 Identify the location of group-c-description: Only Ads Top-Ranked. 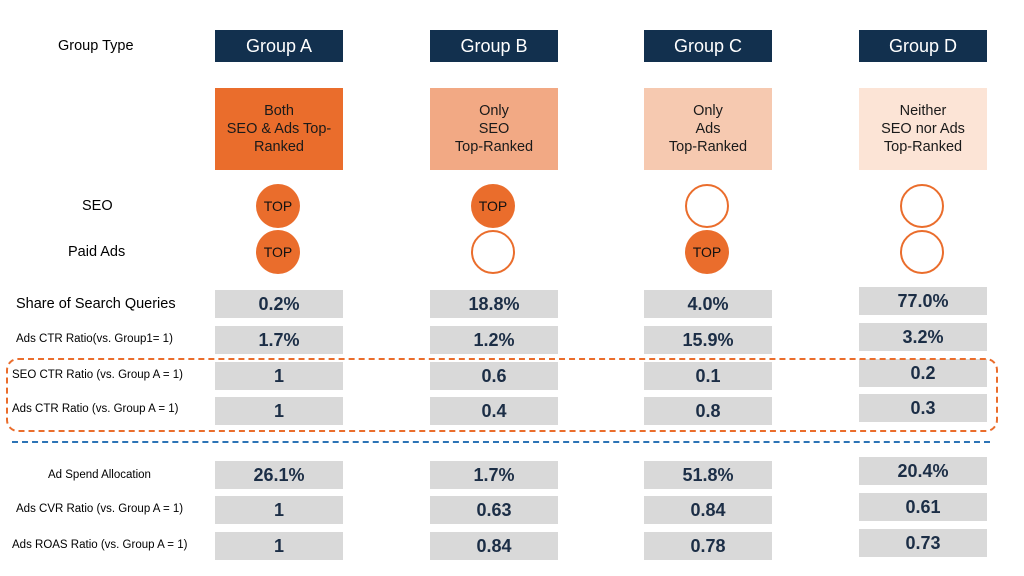
(708, 129).